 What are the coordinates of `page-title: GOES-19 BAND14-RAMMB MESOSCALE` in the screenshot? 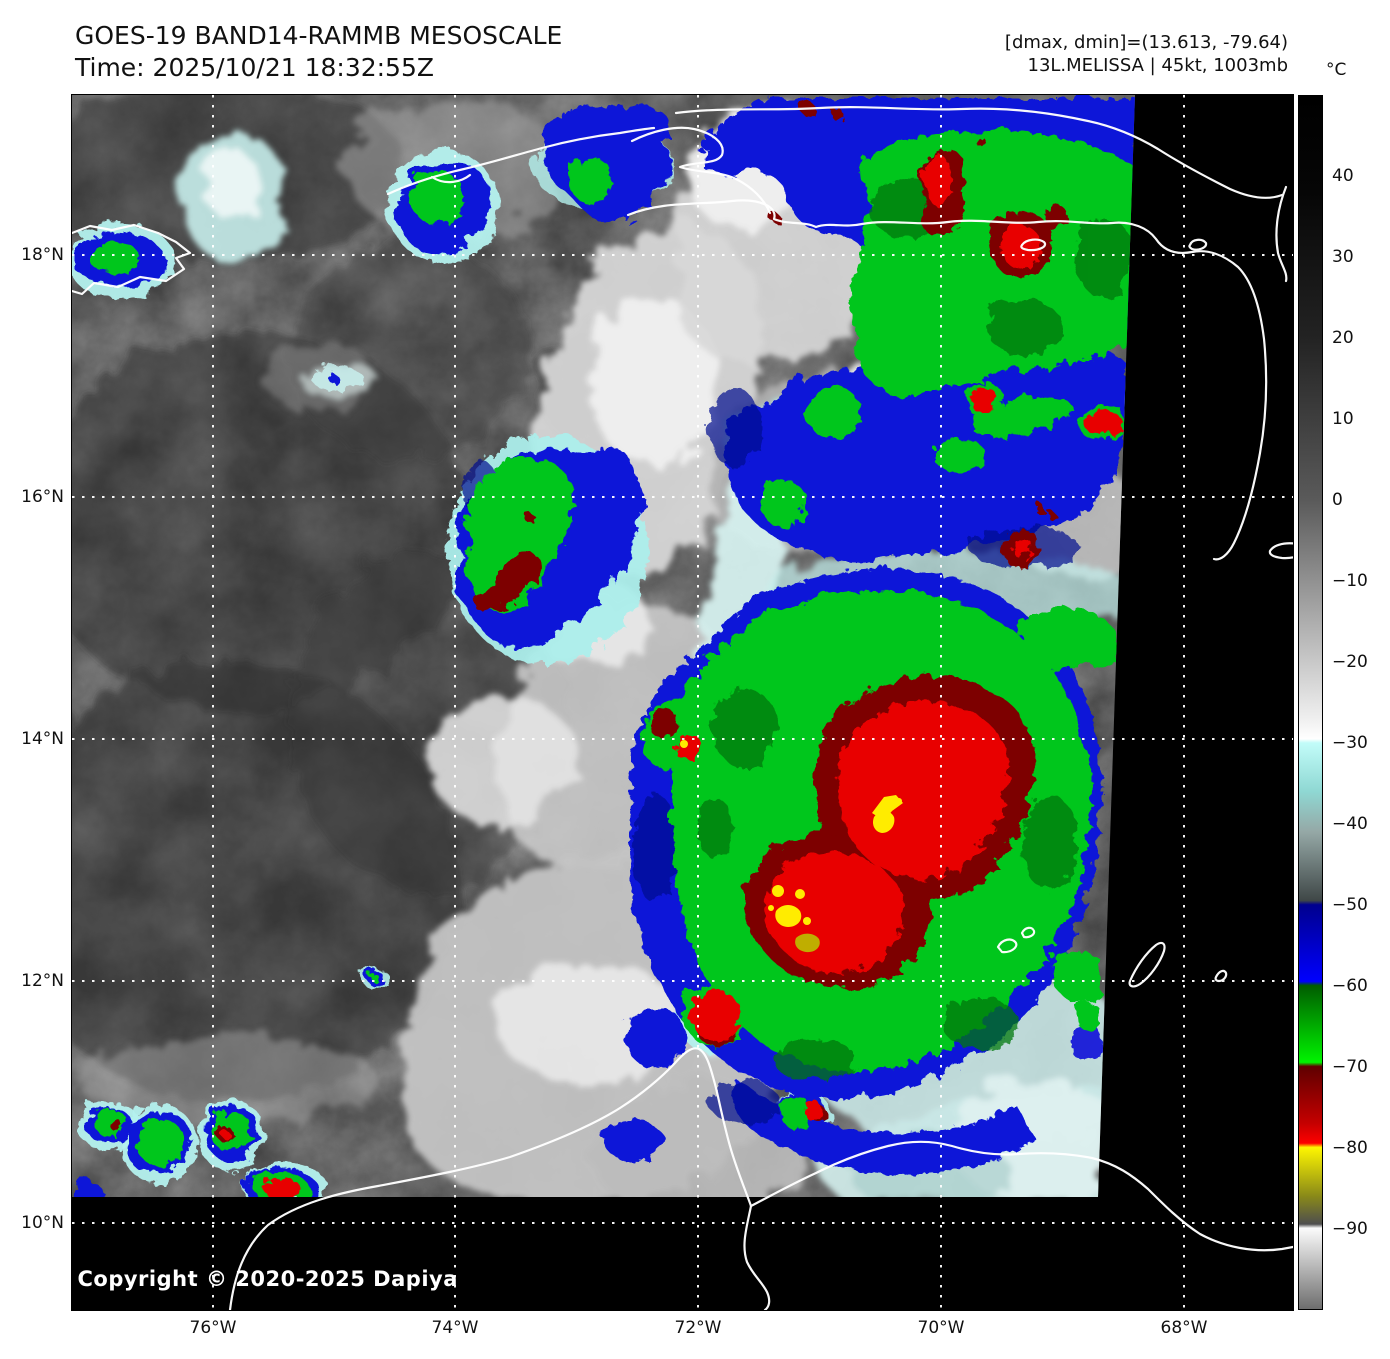 It's located at (319, 35).